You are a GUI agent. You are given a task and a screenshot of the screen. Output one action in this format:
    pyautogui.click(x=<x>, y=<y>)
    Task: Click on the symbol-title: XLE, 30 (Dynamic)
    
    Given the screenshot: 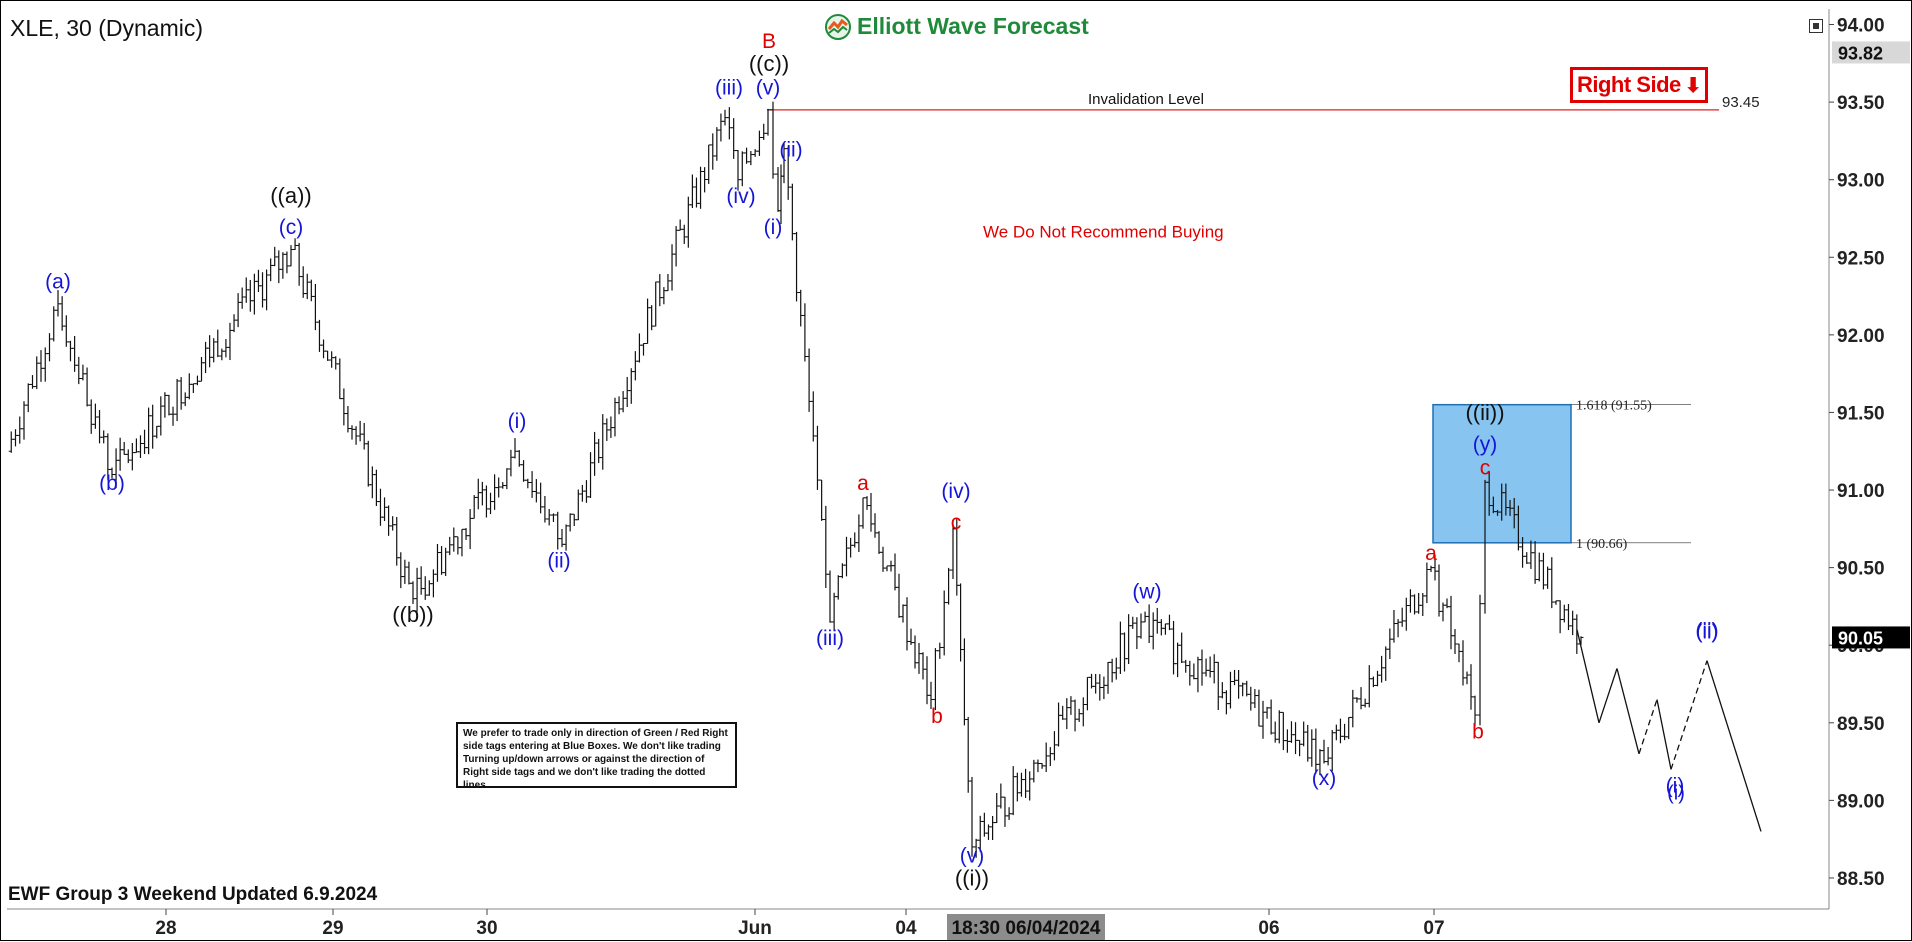 What is the action you would take?
    pyautogui.click(x=107, y=28)
    